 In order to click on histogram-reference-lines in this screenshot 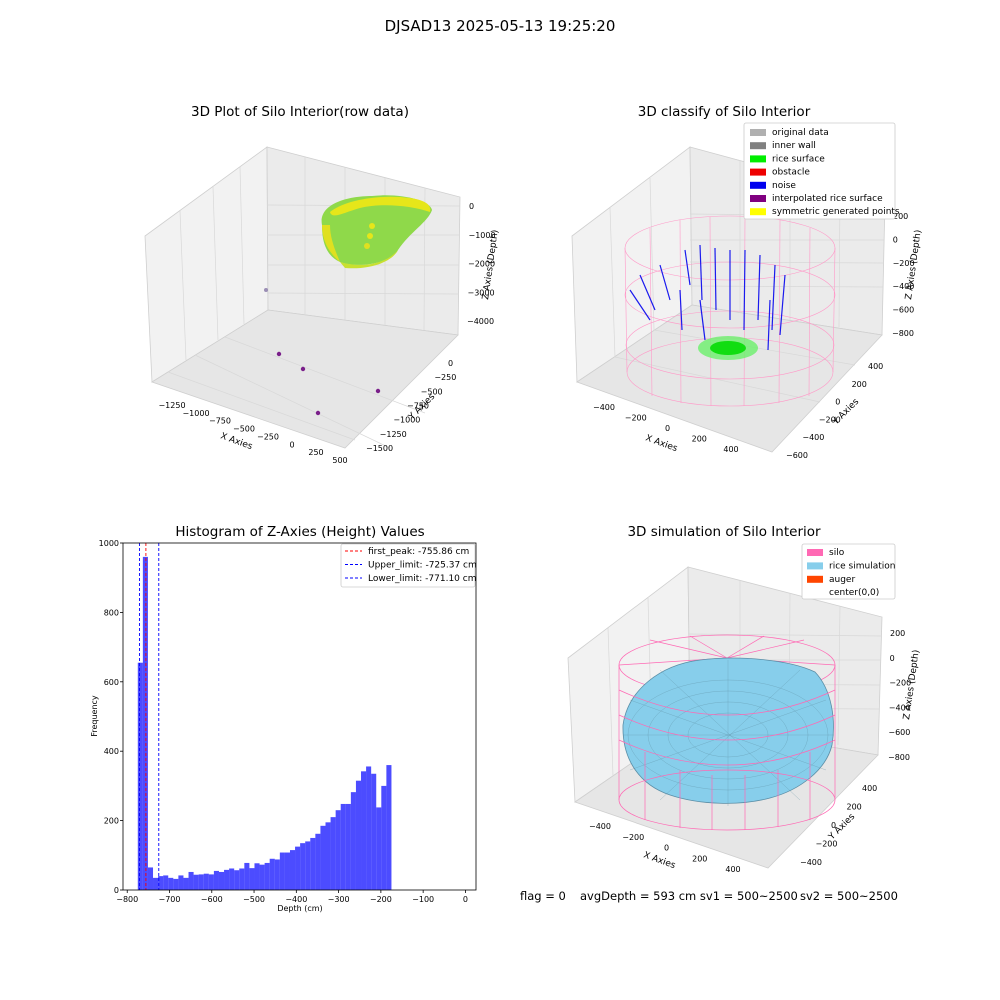, I will do `click(149, 716)`.